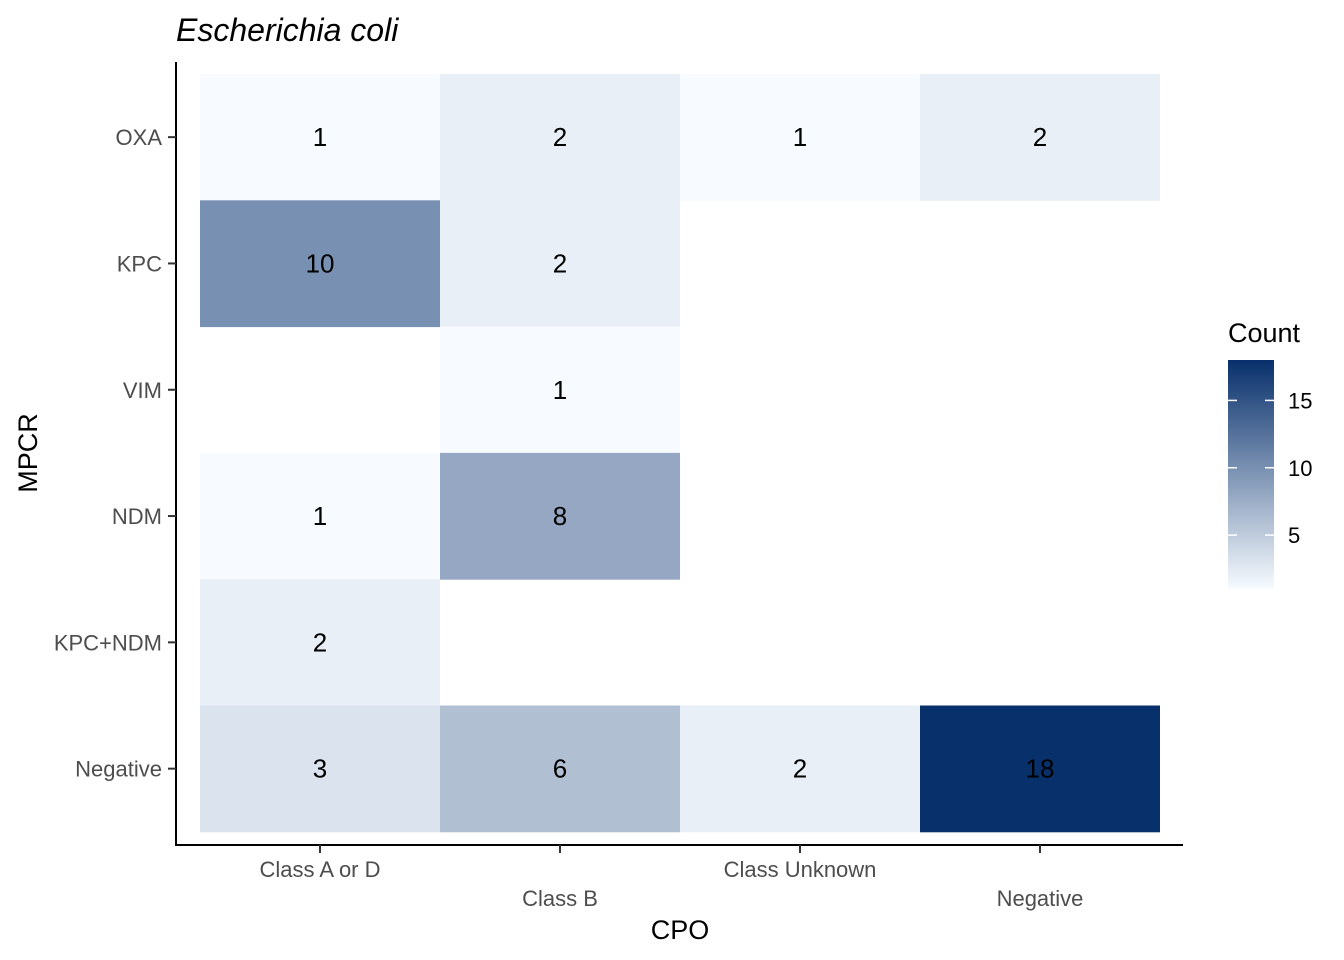 This screenshot has height=960, width=1344. What do you see at coordinates (1040, 898) in the screenshot?
I see `x-tick-label-negative: Negative` at bounding box center [1040, 898].